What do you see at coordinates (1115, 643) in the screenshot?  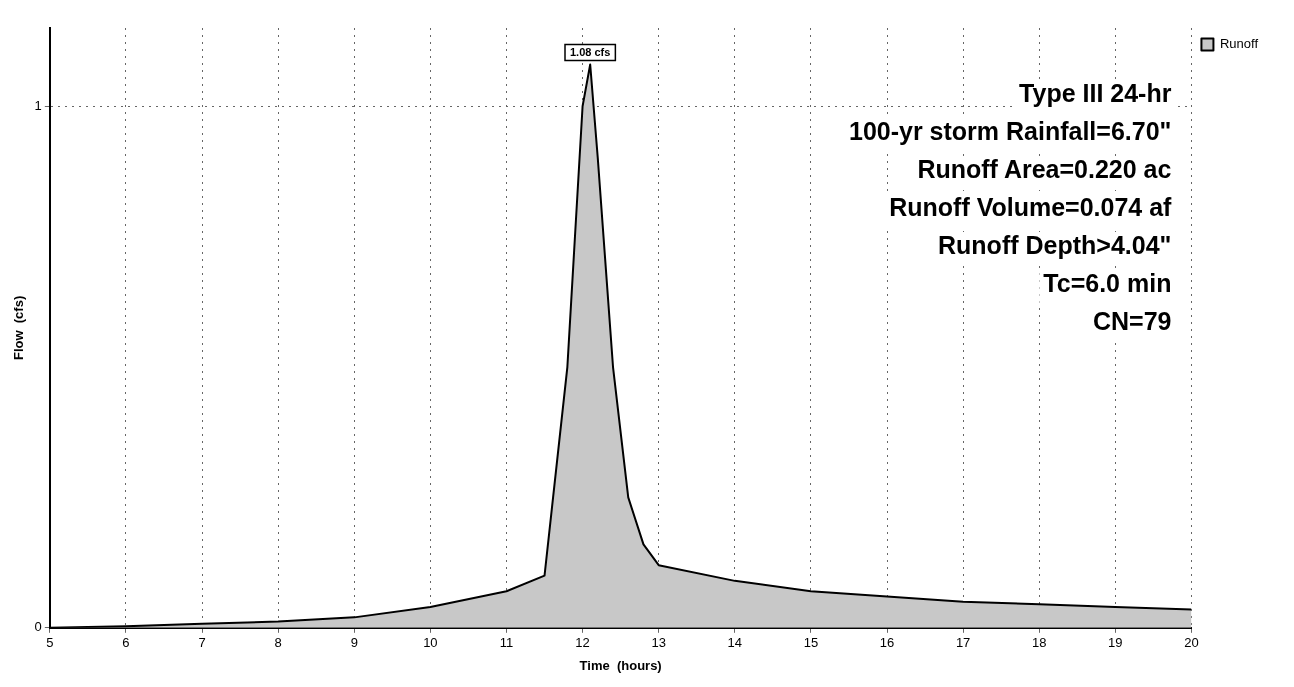 I see `x-tick-label: 19` at bounding box center [1115, 643].